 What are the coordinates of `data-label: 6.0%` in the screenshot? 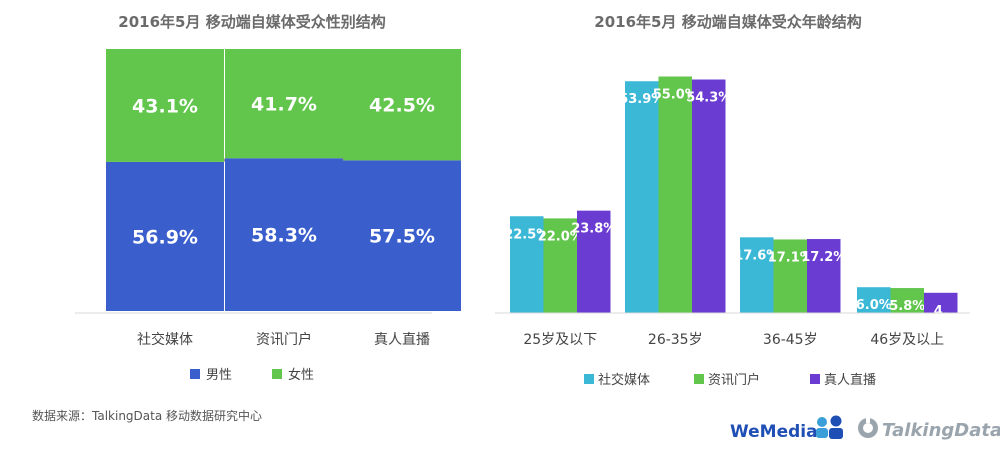 It's located at (874, 305).